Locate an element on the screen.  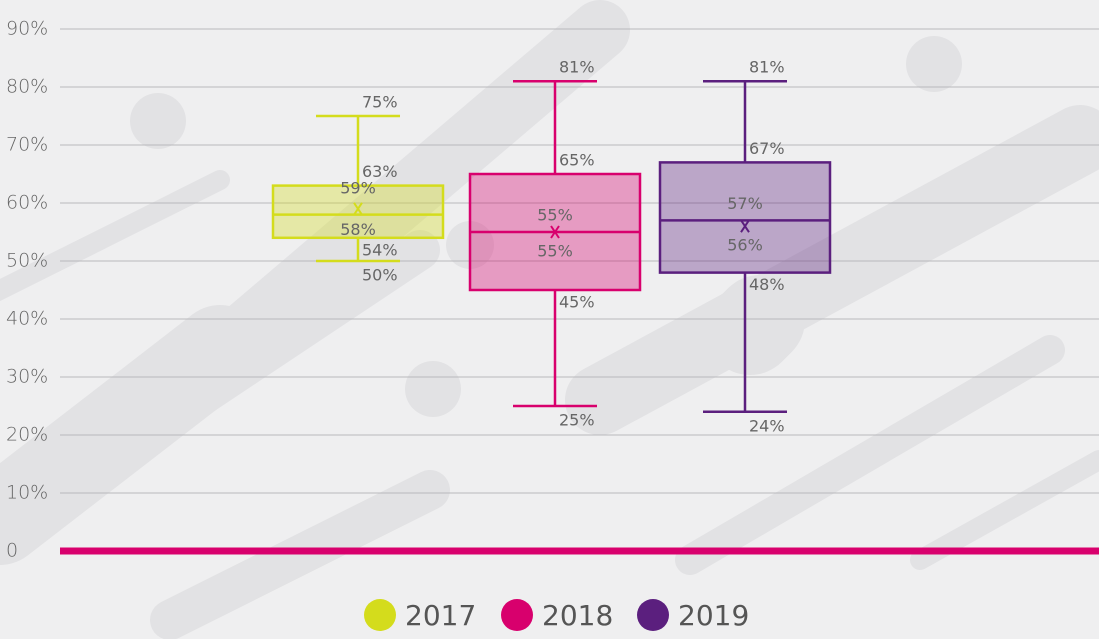
y-tick-label: 90% is located at coordinates (27, 29).